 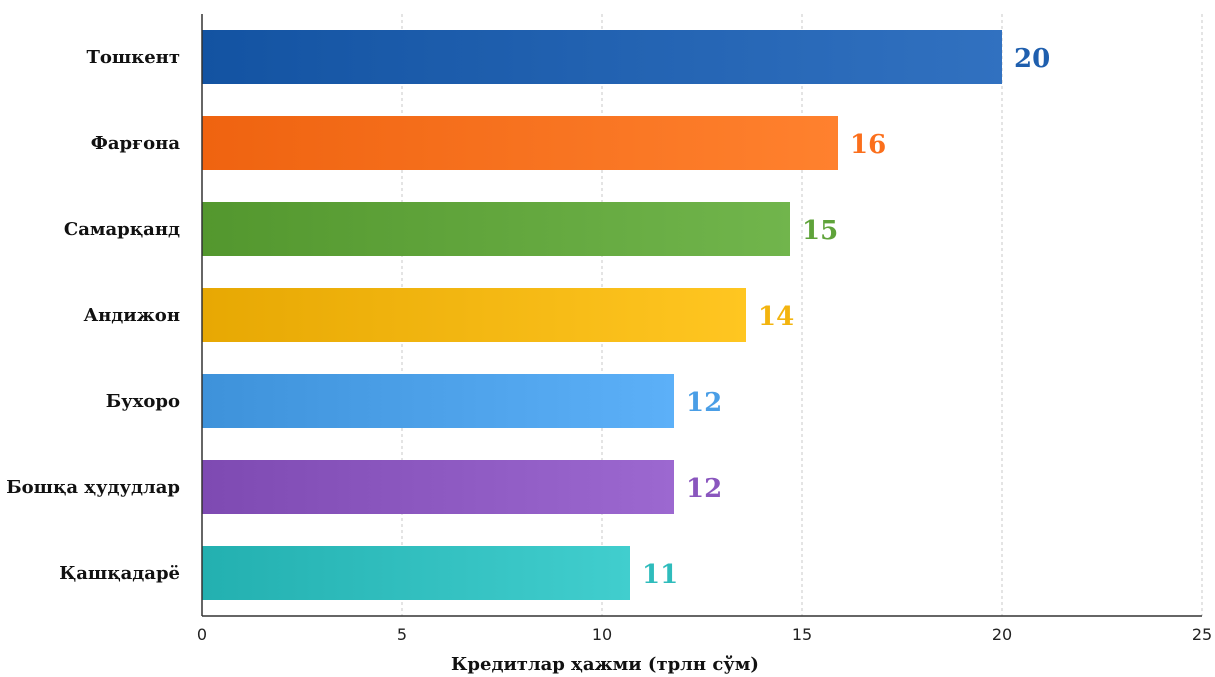 I want to click on category-label: Бошқа ҳудудлар, so click(x=93, y=487).